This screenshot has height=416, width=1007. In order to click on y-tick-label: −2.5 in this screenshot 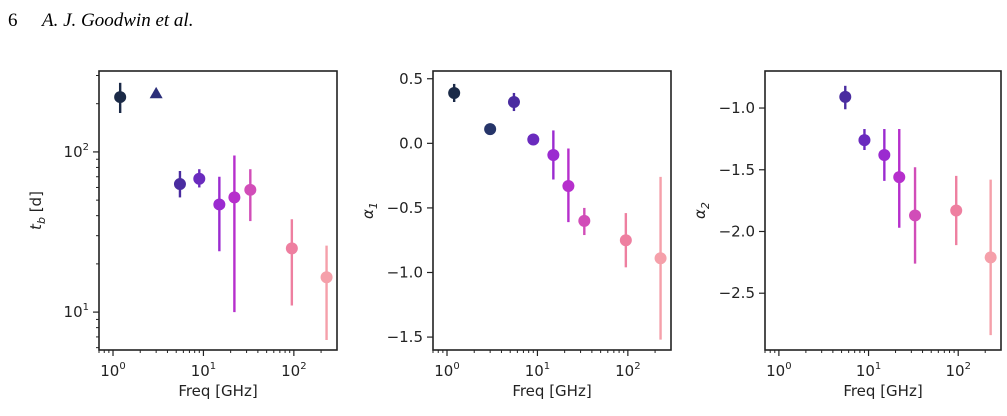, I will do `click(737, 293)`.